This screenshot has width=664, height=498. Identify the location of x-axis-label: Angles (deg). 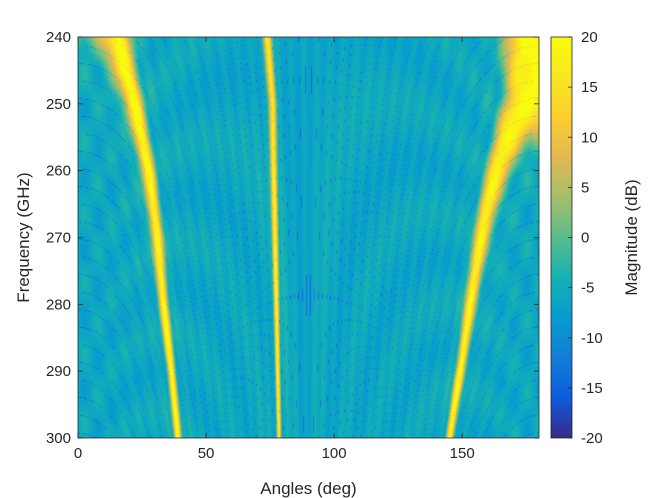
(308, 488).